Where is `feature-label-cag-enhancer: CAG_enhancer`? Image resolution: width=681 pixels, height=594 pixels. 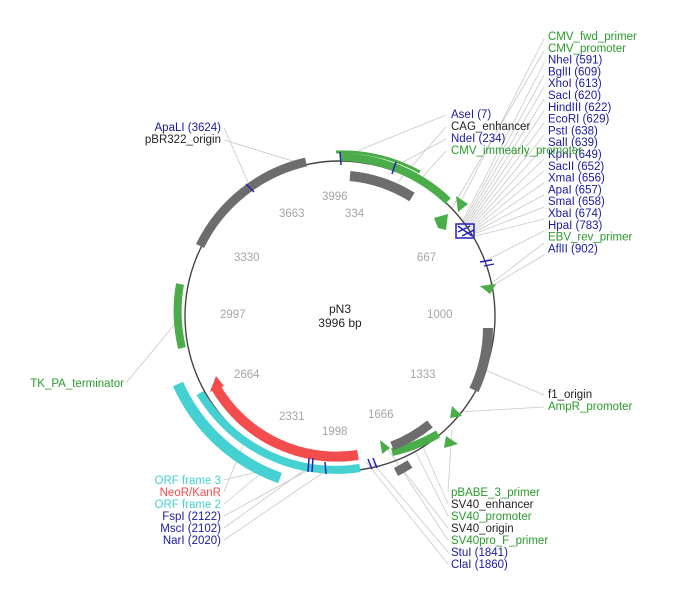 feature-label-cag-enhancer: CAG_enhancer is located at coordinates (490, 127).